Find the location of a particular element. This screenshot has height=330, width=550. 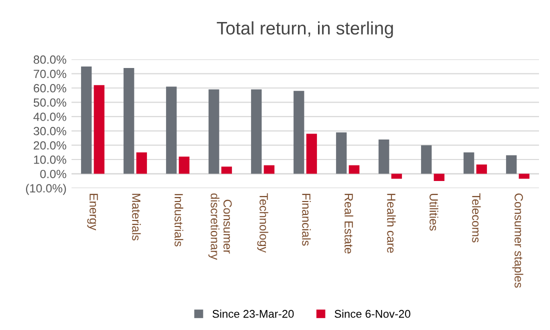

y-tick-label: 70.0% is located at coordinates (50, 74).